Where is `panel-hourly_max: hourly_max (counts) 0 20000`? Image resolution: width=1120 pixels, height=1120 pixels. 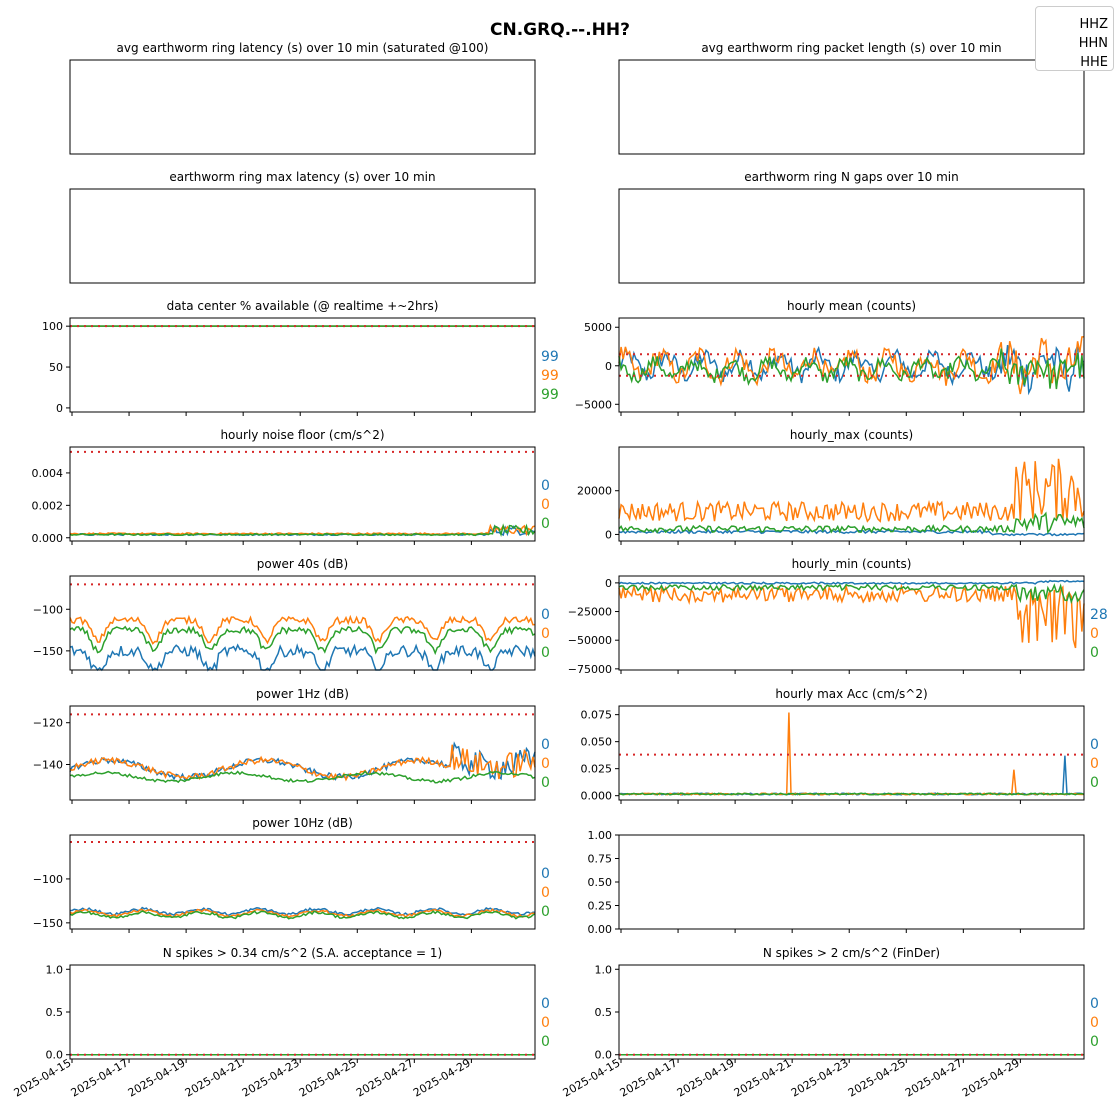 panel-hourly_max: hourly_max (counts) 0 20000 is located at coordinates (831, 486).